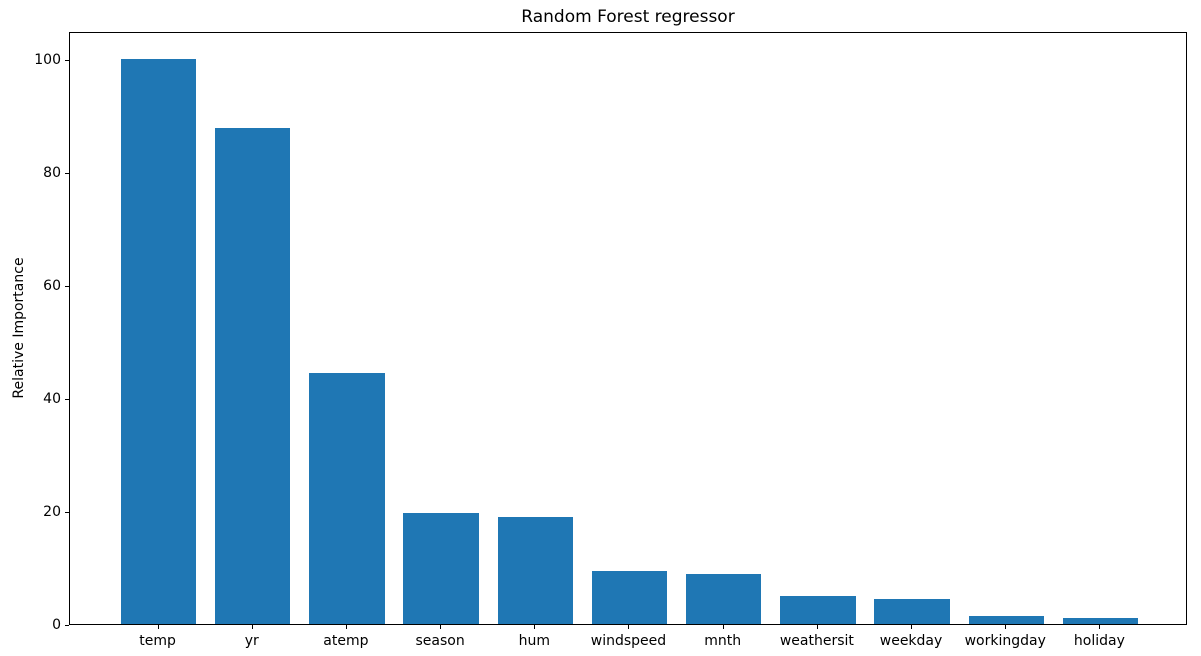 The height and width of the screenshot is (656, 1201). Describe the element at coordinates (535, 570) in the screenshot. I see `bar-hum` at that location.